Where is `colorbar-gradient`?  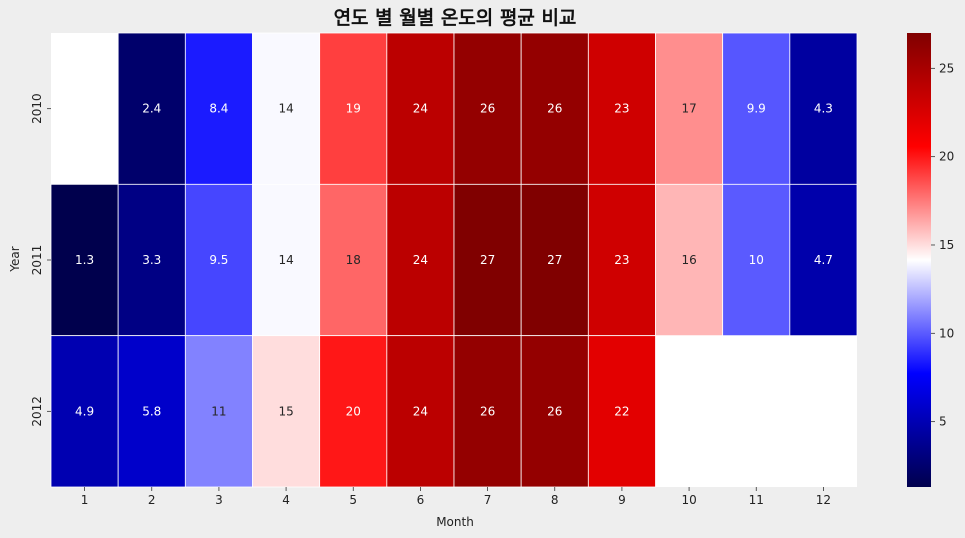 colorbar-gradient is located at coordinates (919, 260).